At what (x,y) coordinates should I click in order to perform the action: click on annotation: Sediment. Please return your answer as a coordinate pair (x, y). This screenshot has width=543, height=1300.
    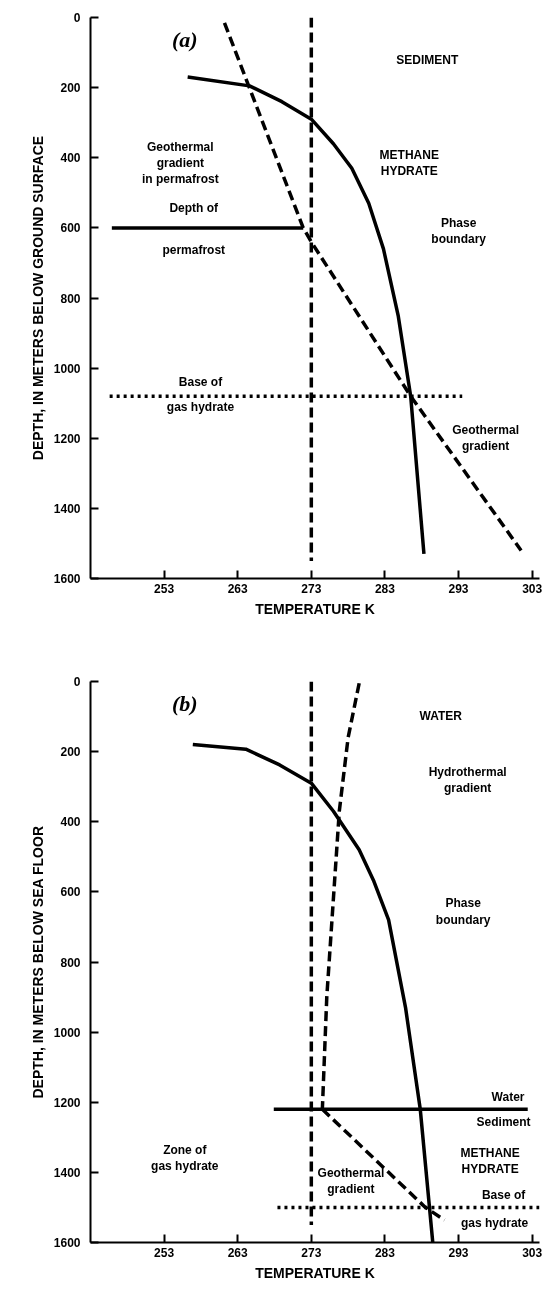
    Looking at the image, I should click on (503, 1121).